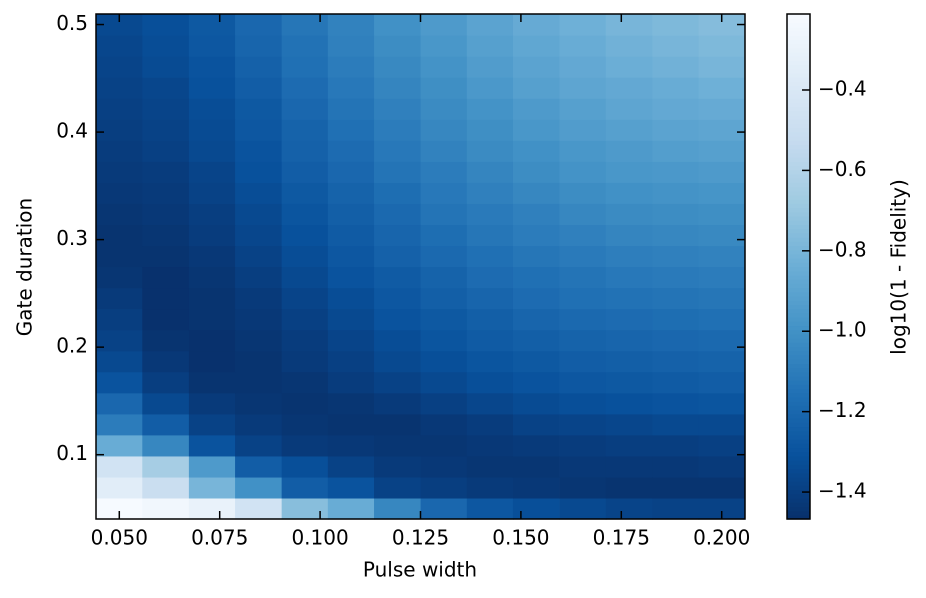  What do you see at coordinates (319, 538) in the screenshot?
I see `x-tick-label: 0.100` at bounding box center [319, 538].